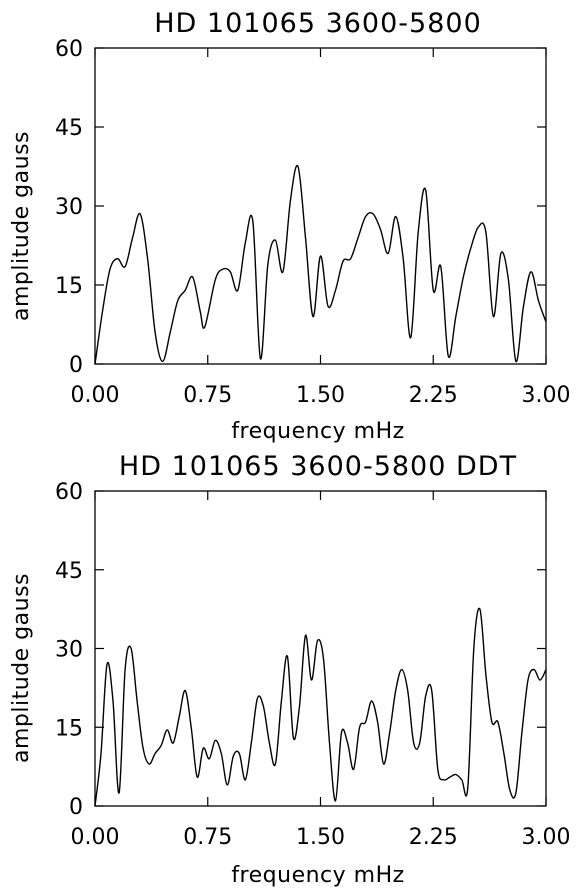  What do you see at coordinates (69, 128) in the screenshot?
I see `top-chart-y-tick-label: 45` at bounding box center [69, 128].